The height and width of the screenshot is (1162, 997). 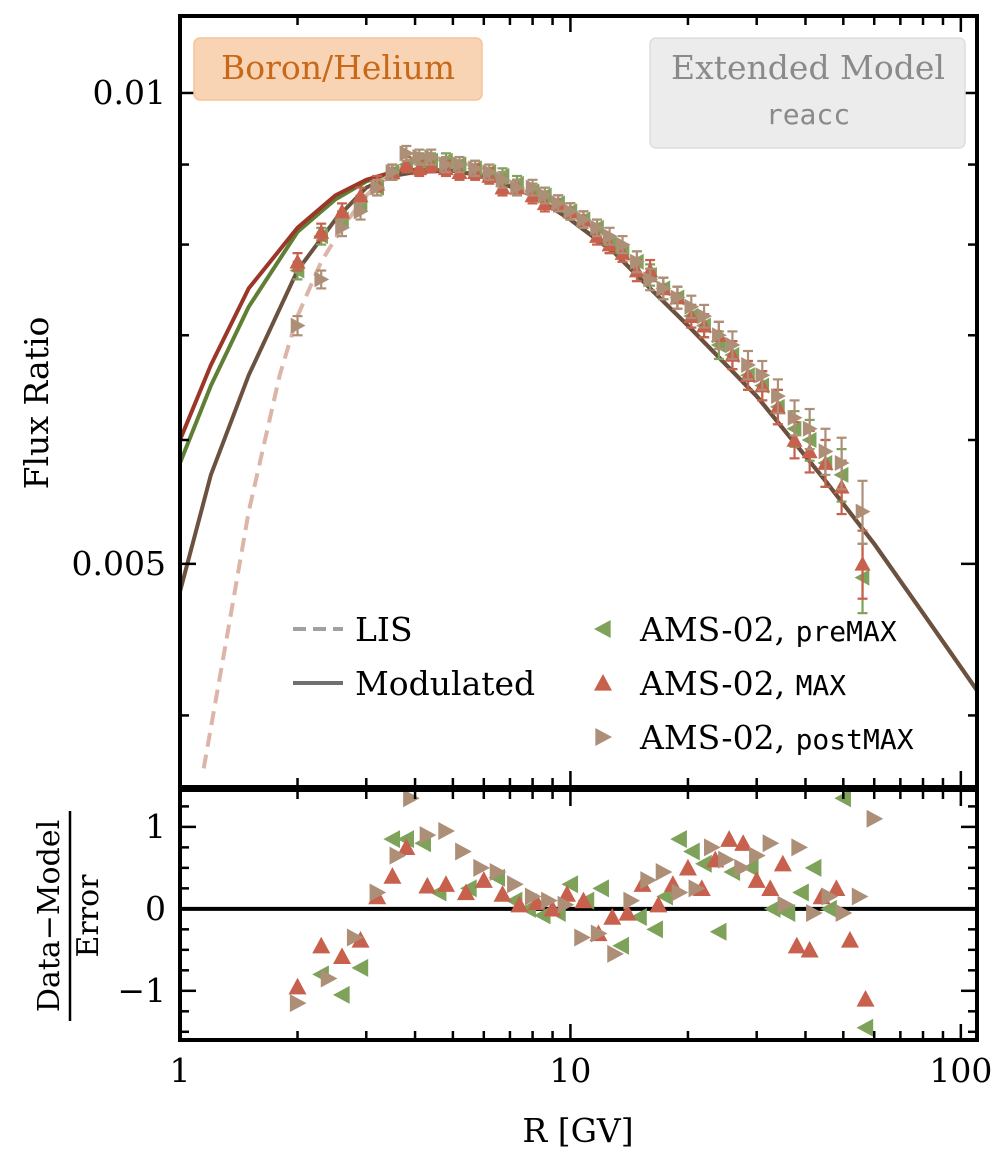 I want to click on badge-left-text: Boron/Helium, so click(x=338, y=67).